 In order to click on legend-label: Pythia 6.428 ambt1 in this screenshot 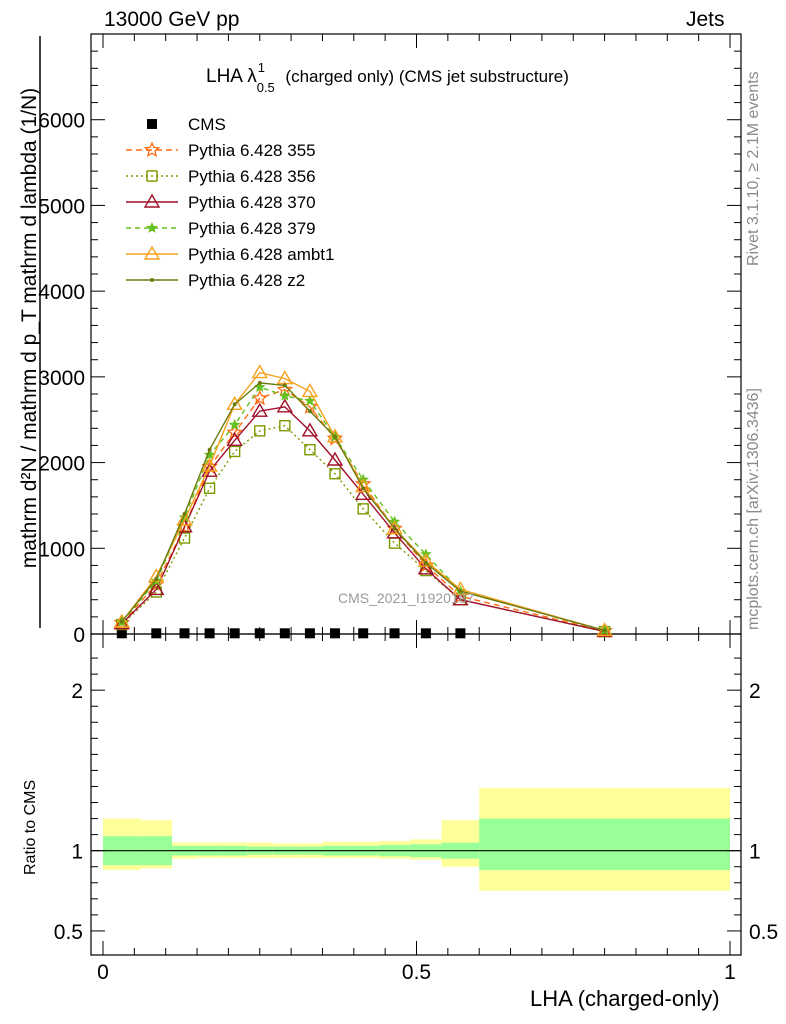, I will do `click(261, 254)`.